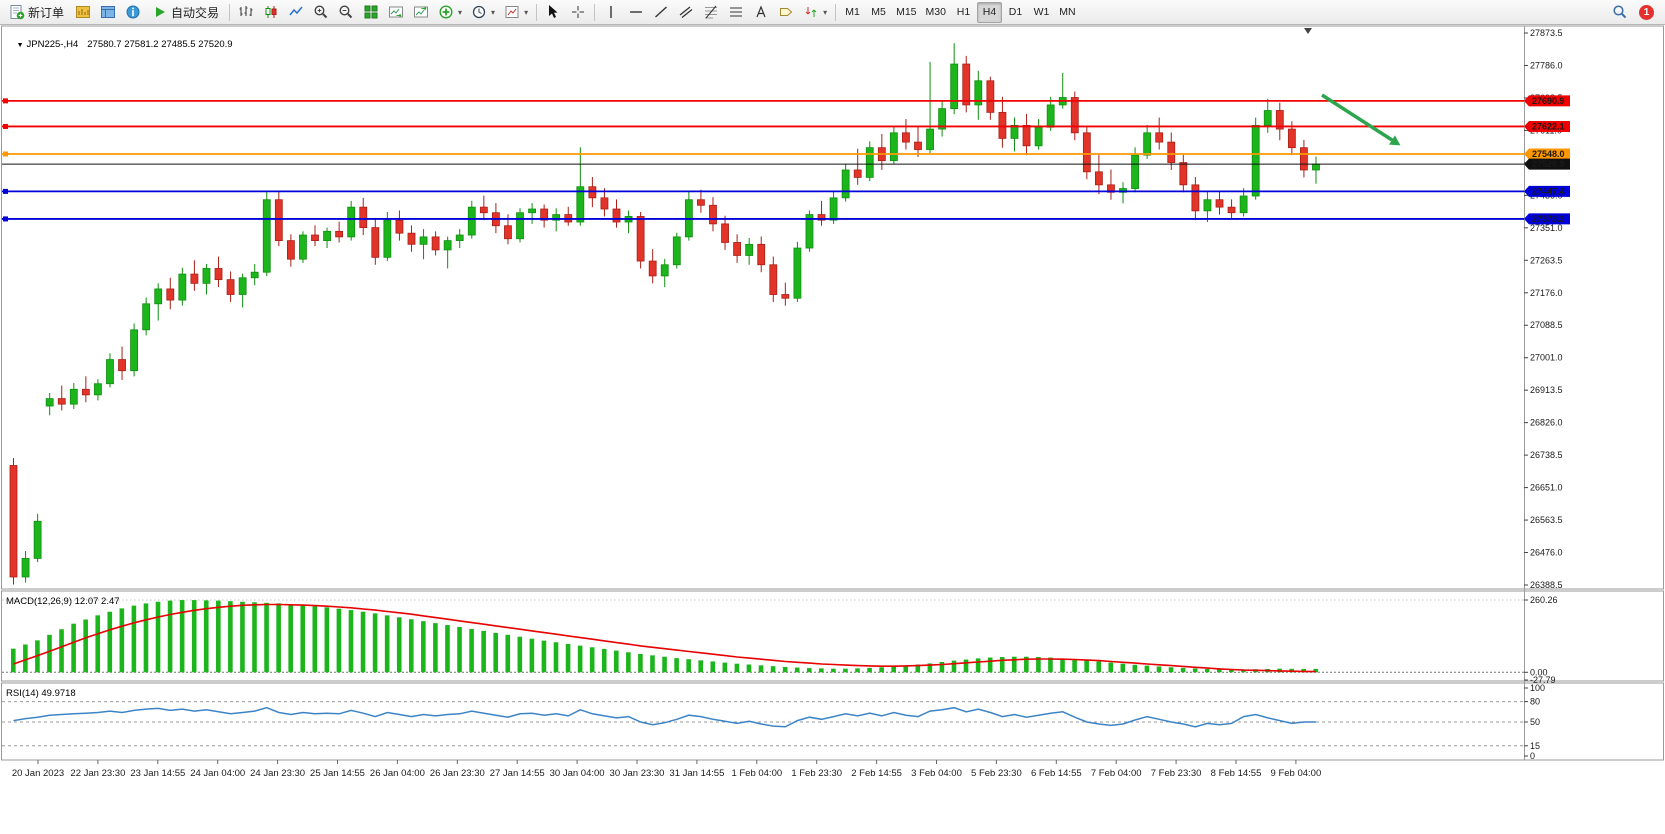 The height and width of the screenshot is (834, 1665). What do you see at coordinates (277, 773) in the screenshot?
I see `svg-text: 24 Jan 23:30` at bounding box center [277, 773].